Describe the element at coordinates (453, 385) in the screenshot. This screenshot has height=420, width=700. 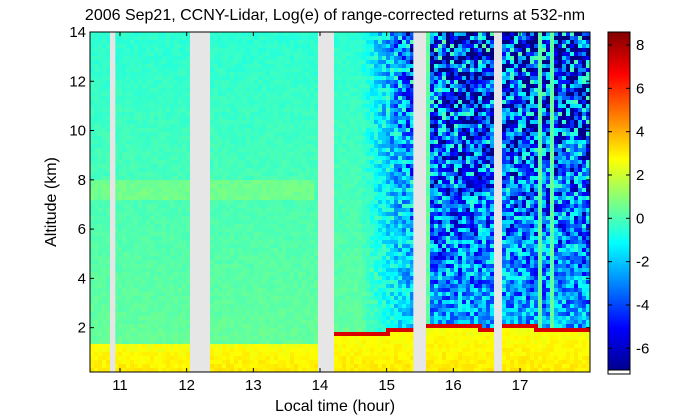
I see `x-tick-label: 16` at that location.